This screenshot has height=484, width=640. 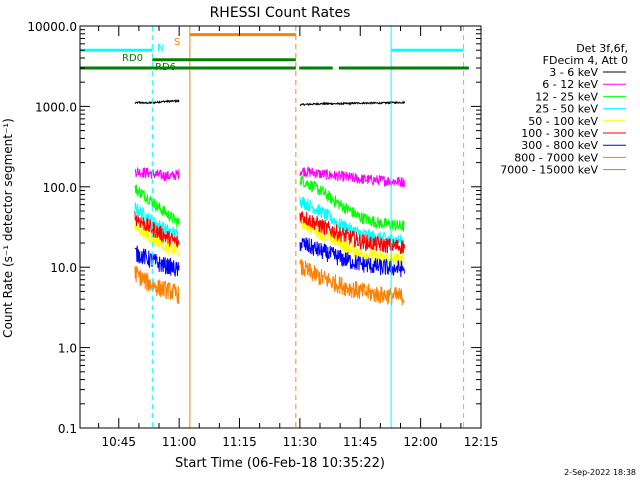 I want to click on x-tick-label: 12:00, so click(x=420, y=442).